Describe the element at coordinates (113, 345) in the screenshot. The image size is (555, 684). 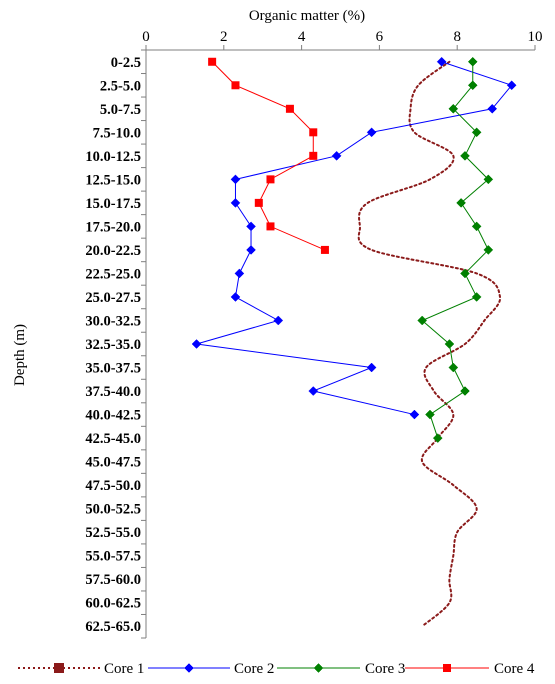
I see `y-category-label: 32.5-35.0` at that location.